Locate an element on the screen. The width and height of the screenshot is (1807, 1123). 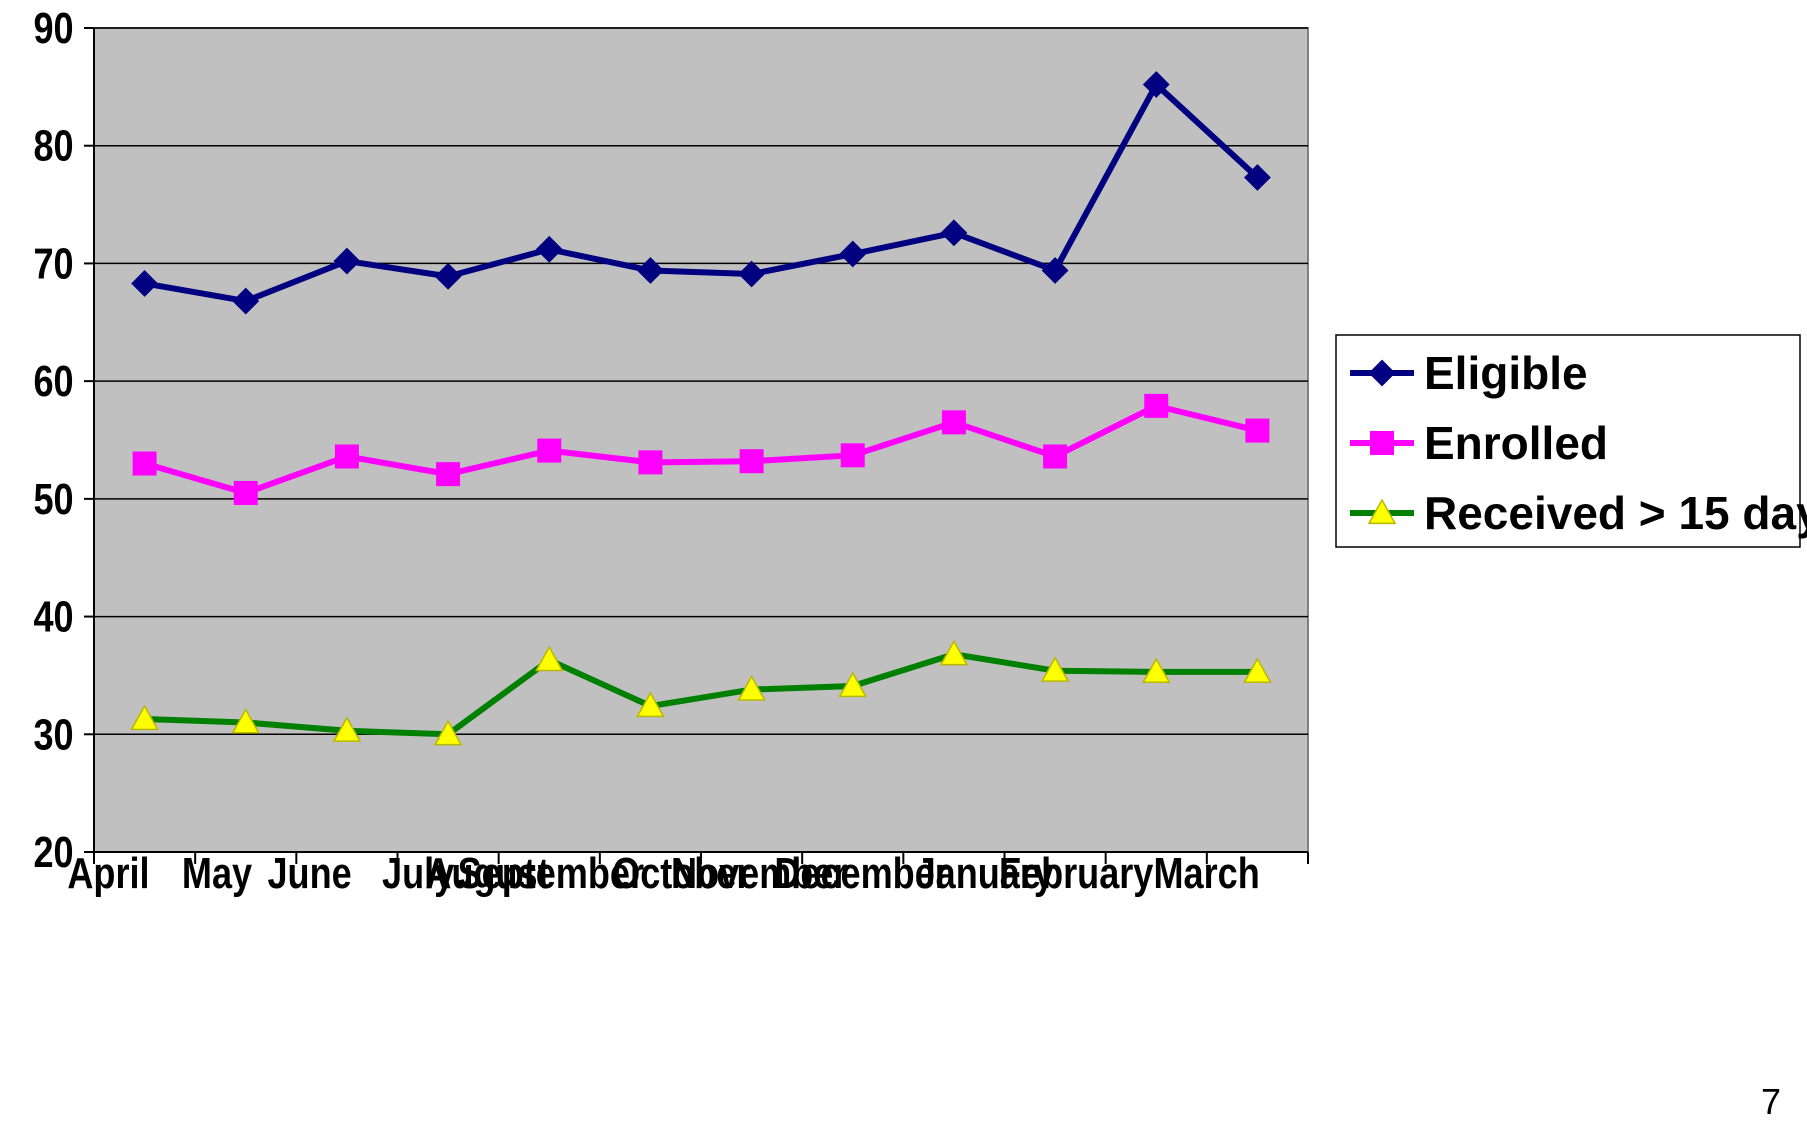
y-tick-label: 80 is located at coordinates (53, 145).